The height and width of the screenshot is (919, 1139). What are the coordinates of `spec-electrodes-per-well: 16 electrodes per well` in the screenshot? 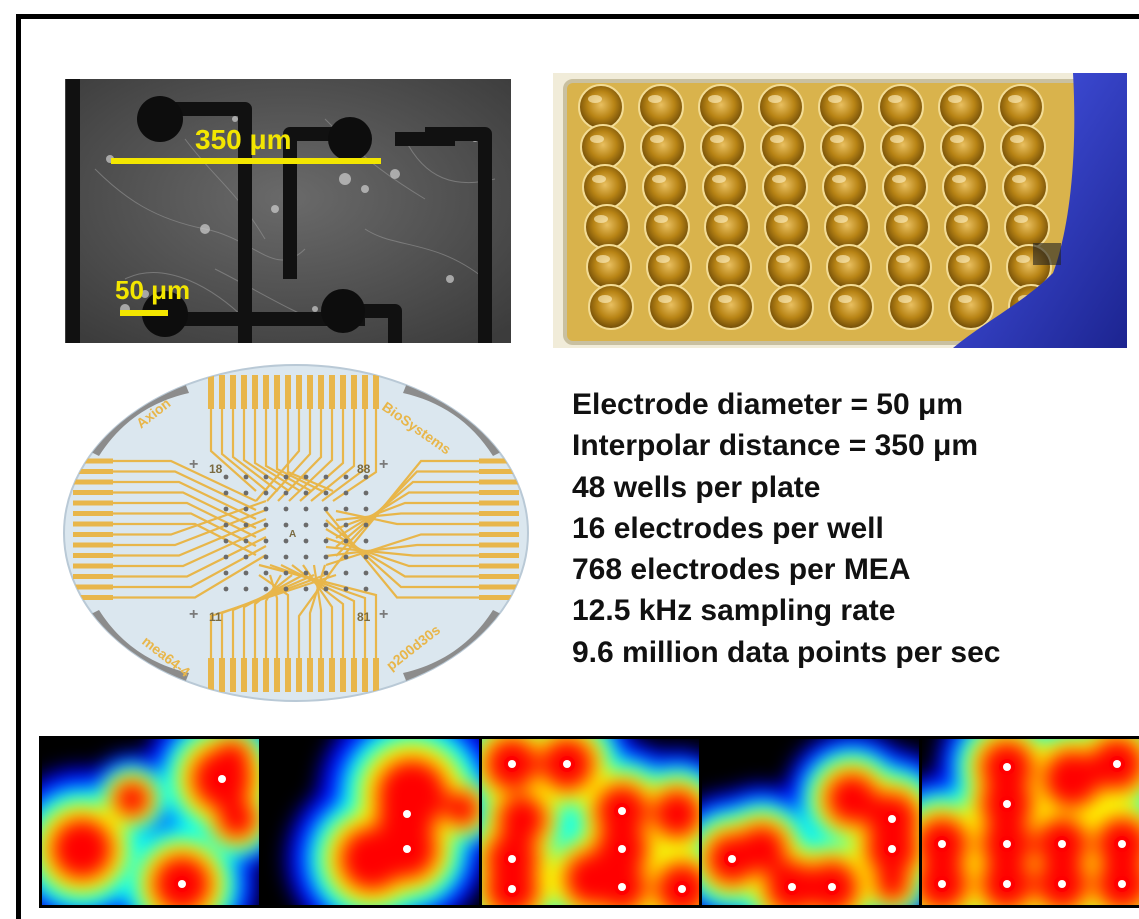 It's located at (728, 528).